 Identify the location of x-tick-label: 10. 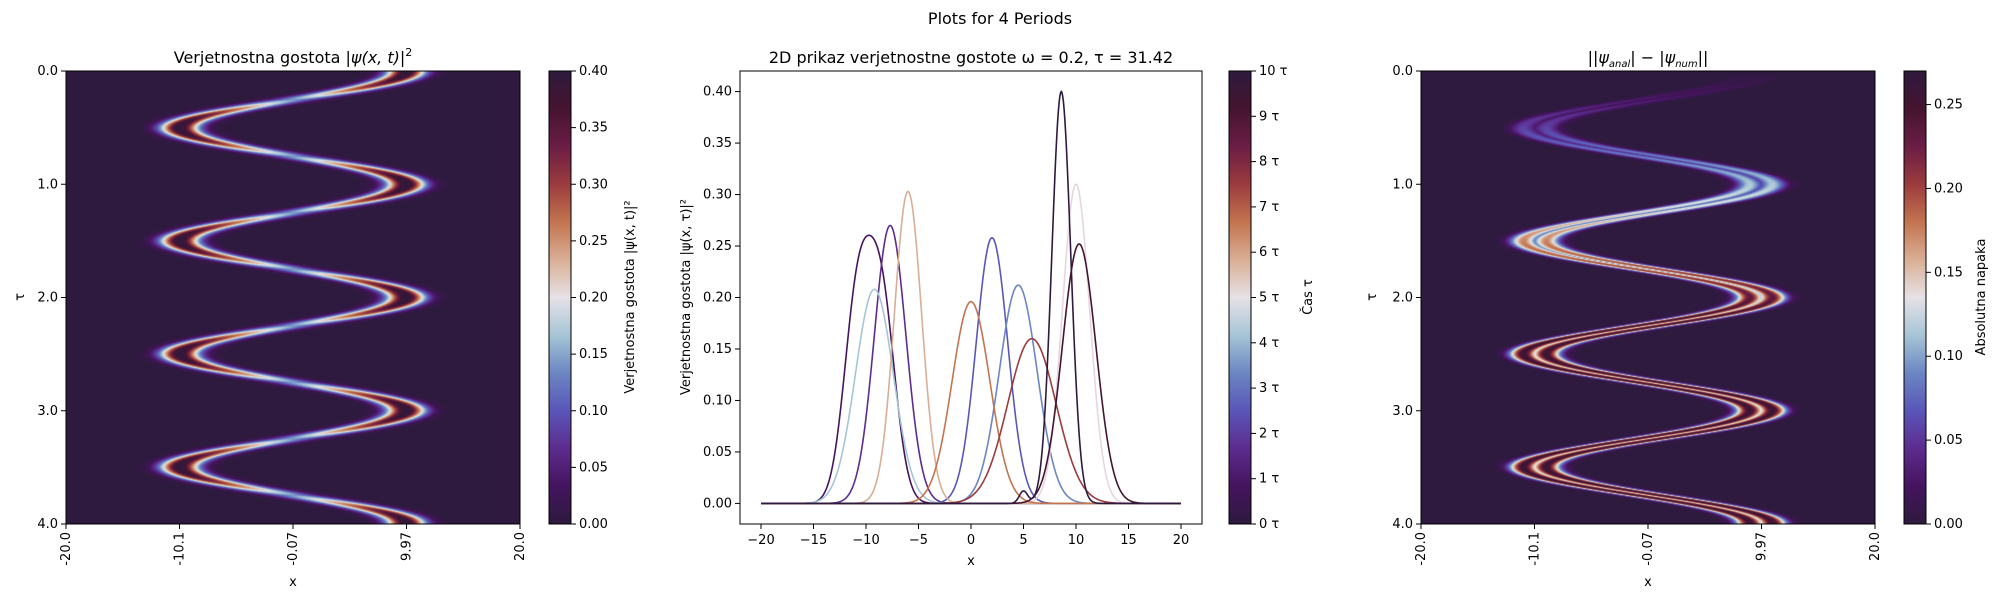
(1076, 540).